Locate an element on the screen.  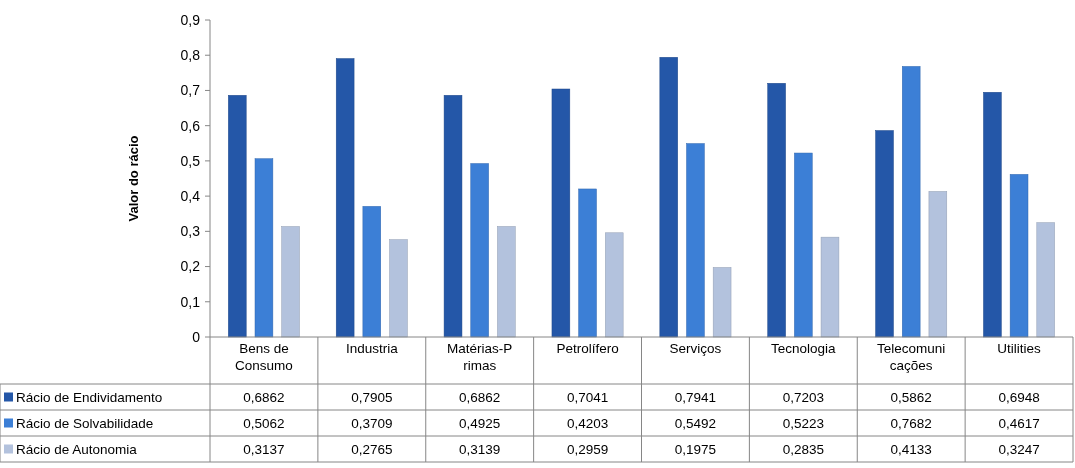
y-tick-label: 0 is located at coordinates (196, 336).